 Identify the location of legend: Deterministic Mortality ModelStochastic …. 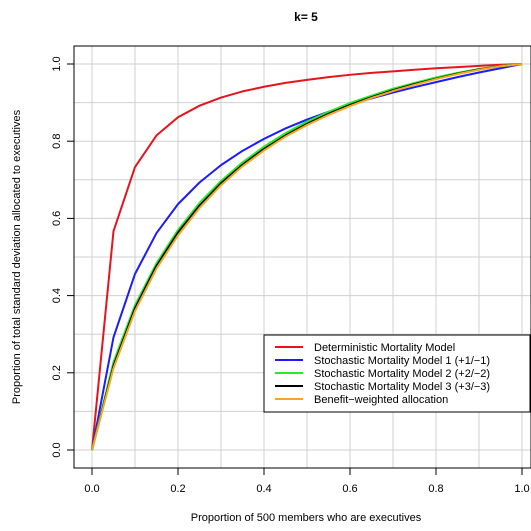
(397, 373).